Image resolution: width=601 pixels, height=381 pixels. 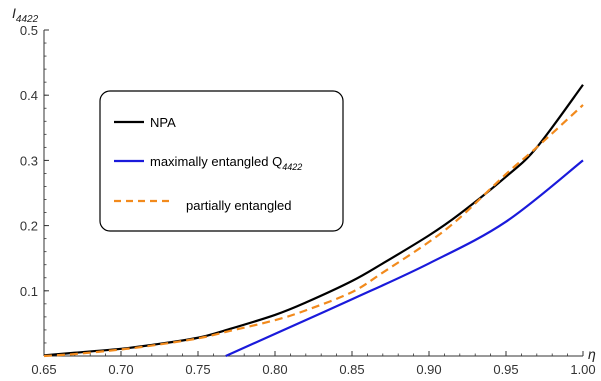 I want to click on y-tick-label: 0.3, so click(x=29, y=160).